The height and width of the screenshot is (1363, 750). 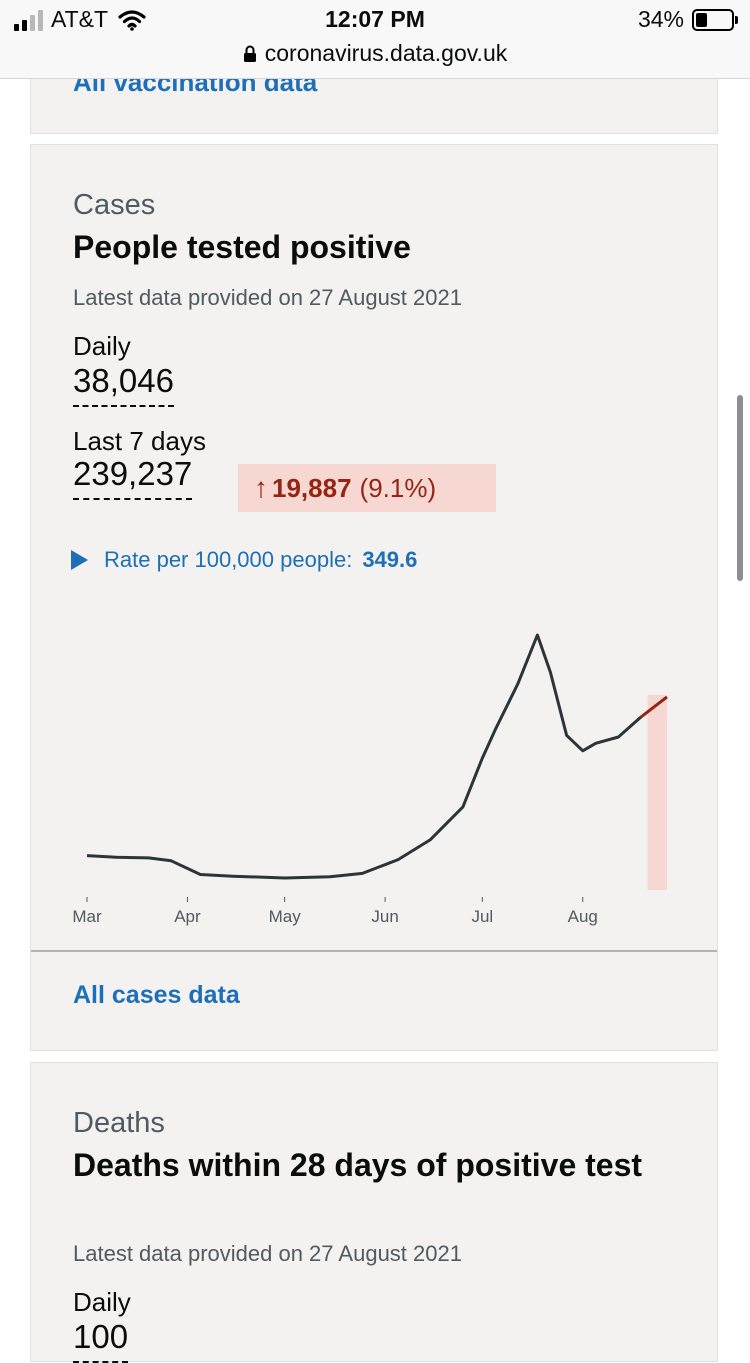 I want to click on week-value: 239,237, so click(x=133, y=478).